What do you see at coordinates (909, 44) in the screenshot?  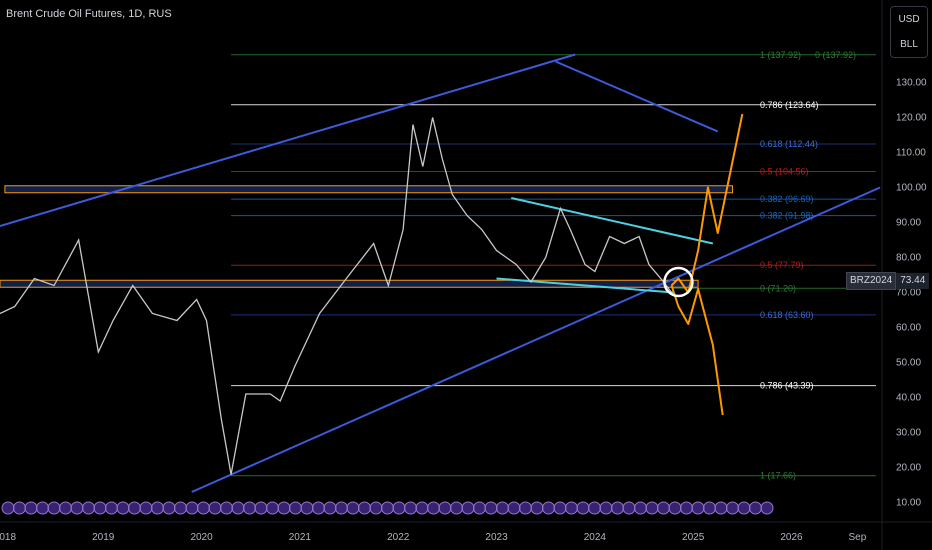 I see `unit-button: BLL` at bounding box center [909, 44].